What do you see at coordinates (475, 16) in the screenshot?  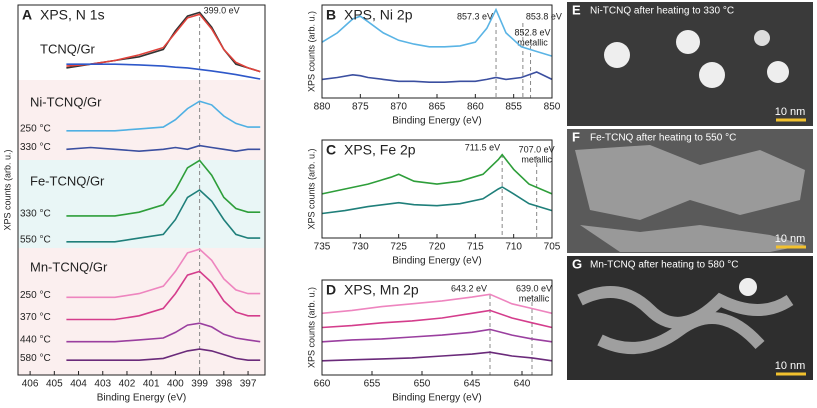 I see `annotation: 857.3 eV` at bounding box center [475, 16].